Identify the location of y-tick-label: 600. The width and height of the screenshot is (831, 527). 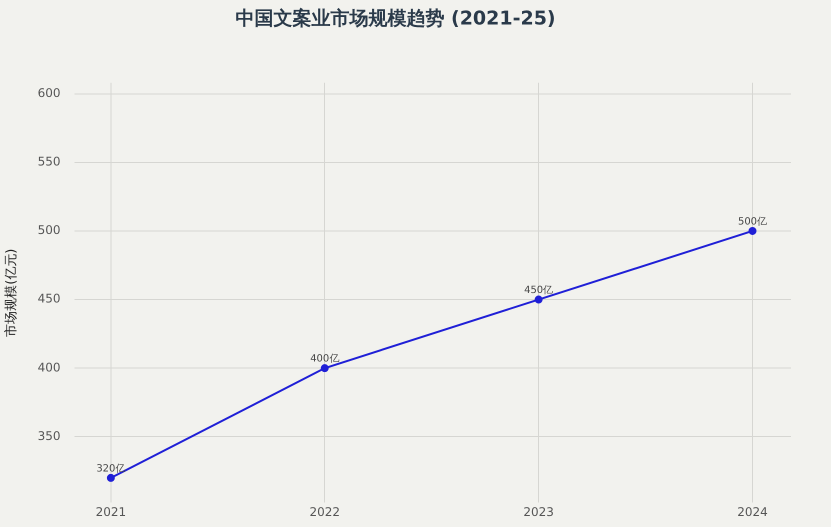
(49, 93).